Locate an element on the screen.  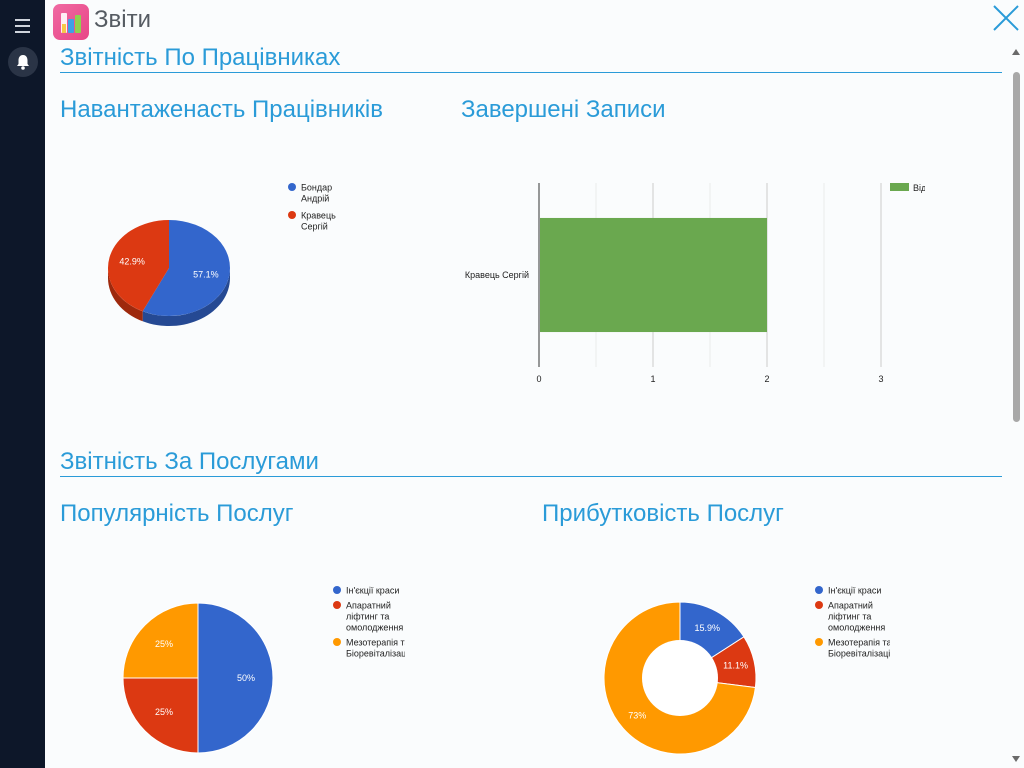
x-tick-label: 1 is located at coordinates (652, 379).